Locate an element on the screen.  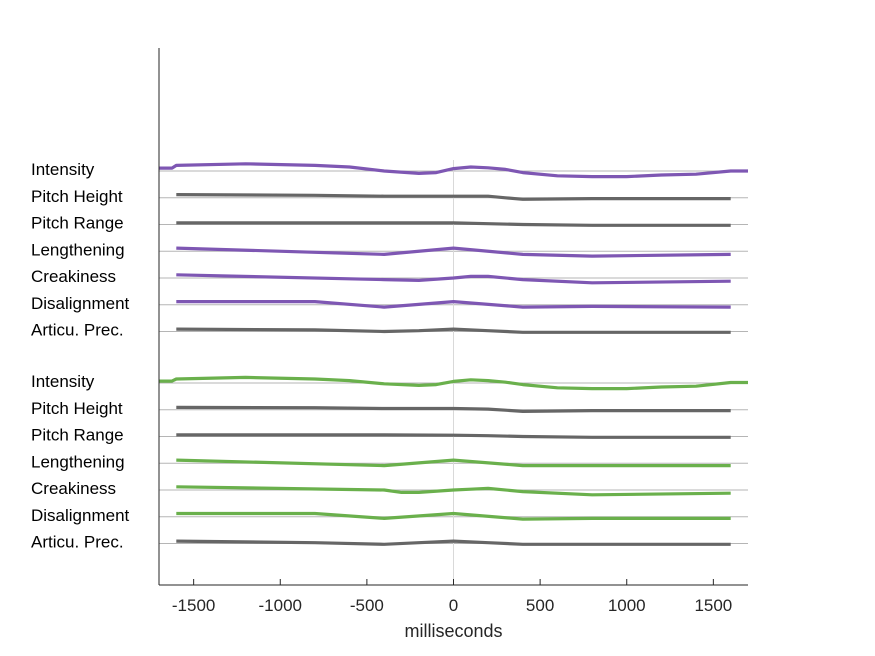
x-ticks: -1500 -1000 -500 0 500 1000 1500 is located at coordinates (452, 597).